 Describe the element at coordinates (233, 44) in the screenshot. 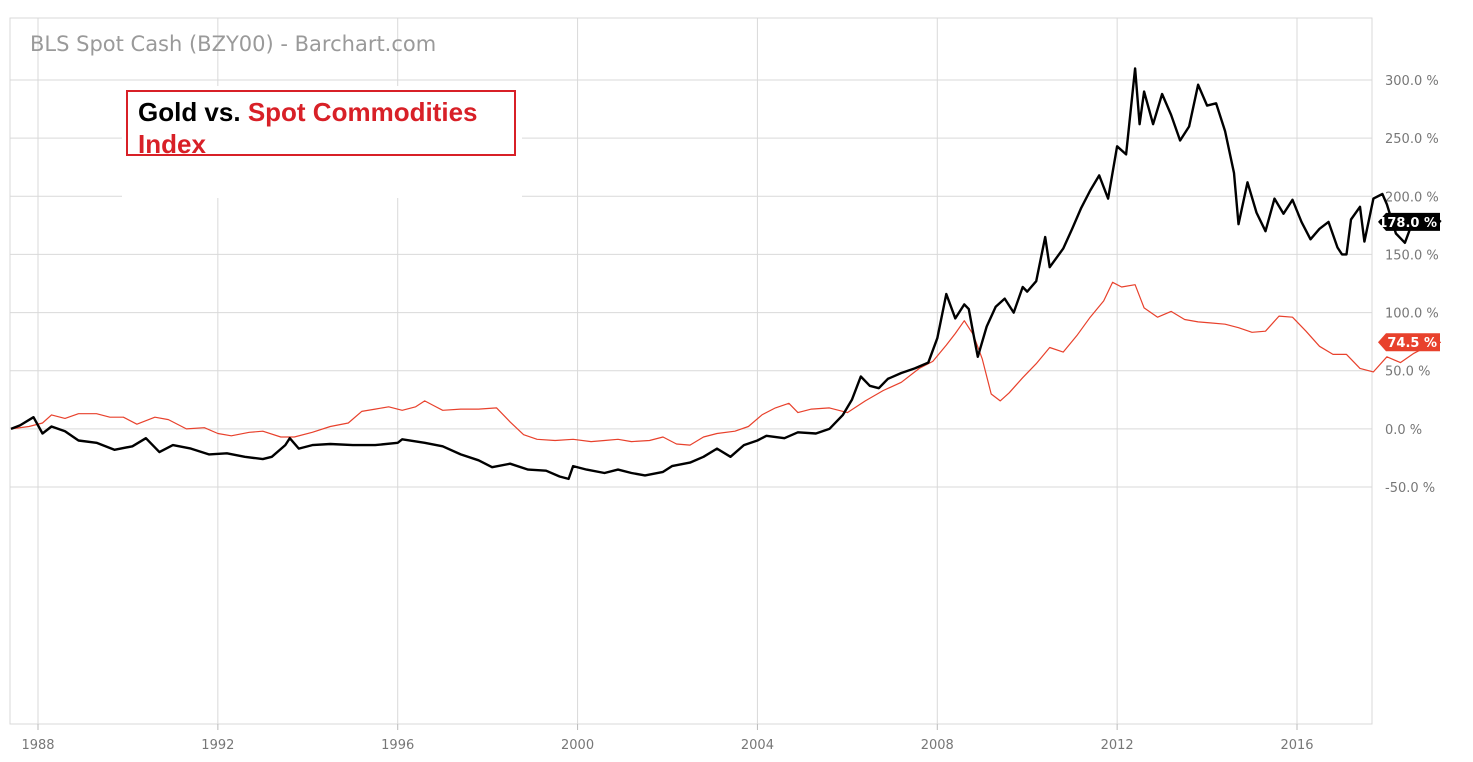

I see `chart-title: BLS Spot Cash (BZY00) - Barchart.com` at that location.